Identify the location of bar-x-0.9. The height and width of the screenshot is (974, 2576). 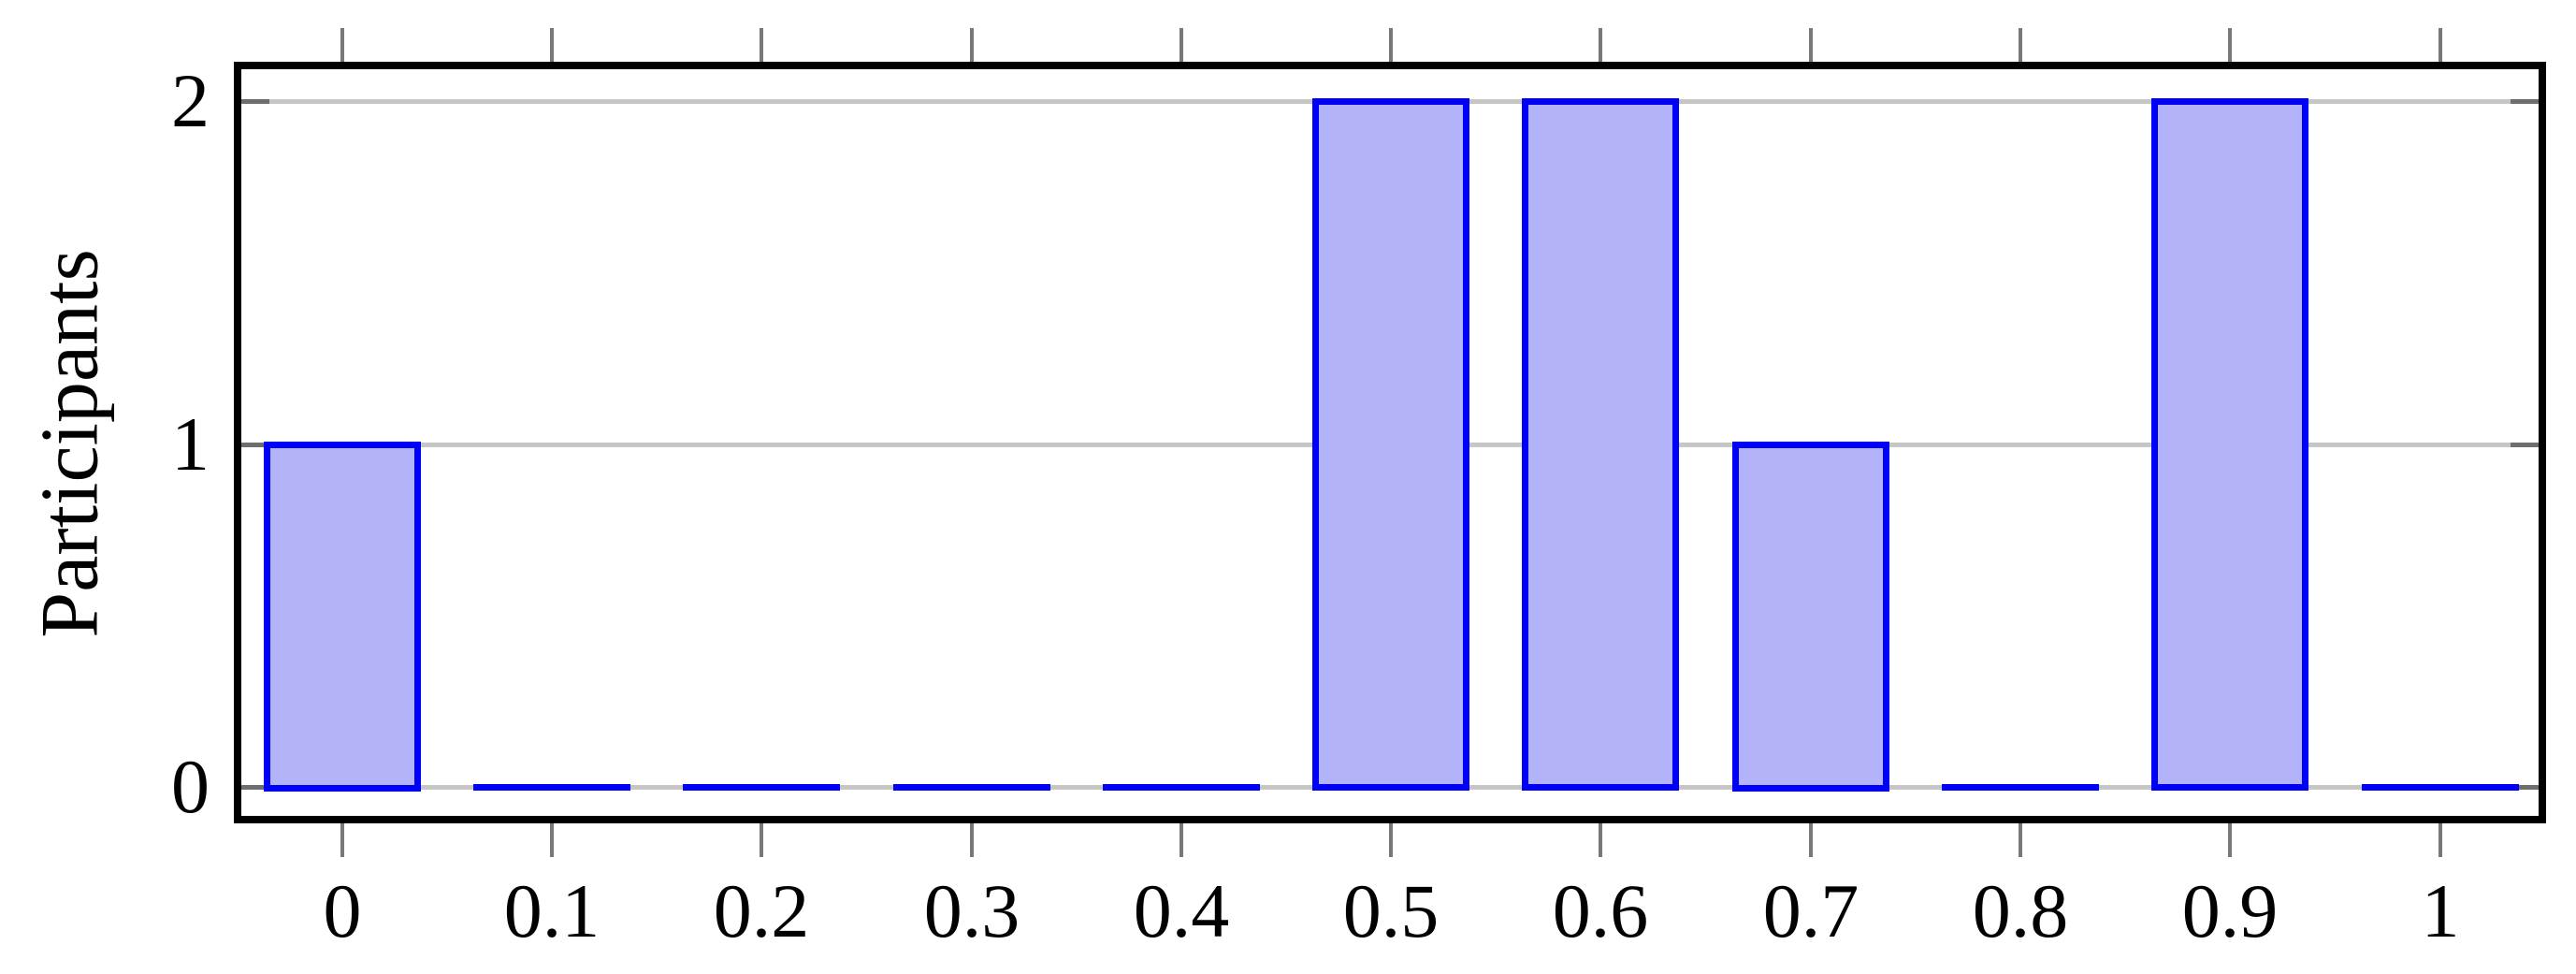
(2229, 444).